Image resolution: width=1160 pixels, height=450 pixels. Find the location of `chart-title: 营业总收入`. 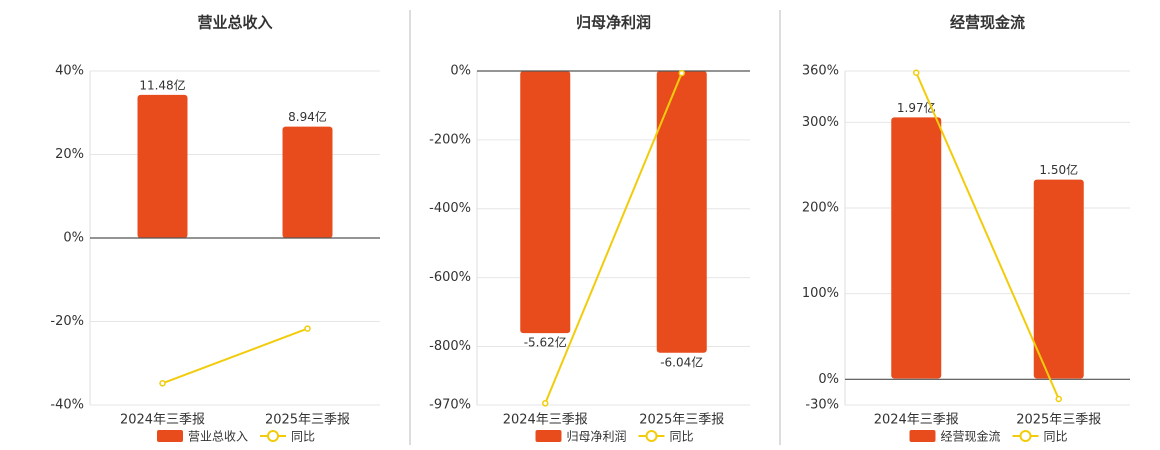

chart-title: 营业总收入 is located at coordinates (234, 23).